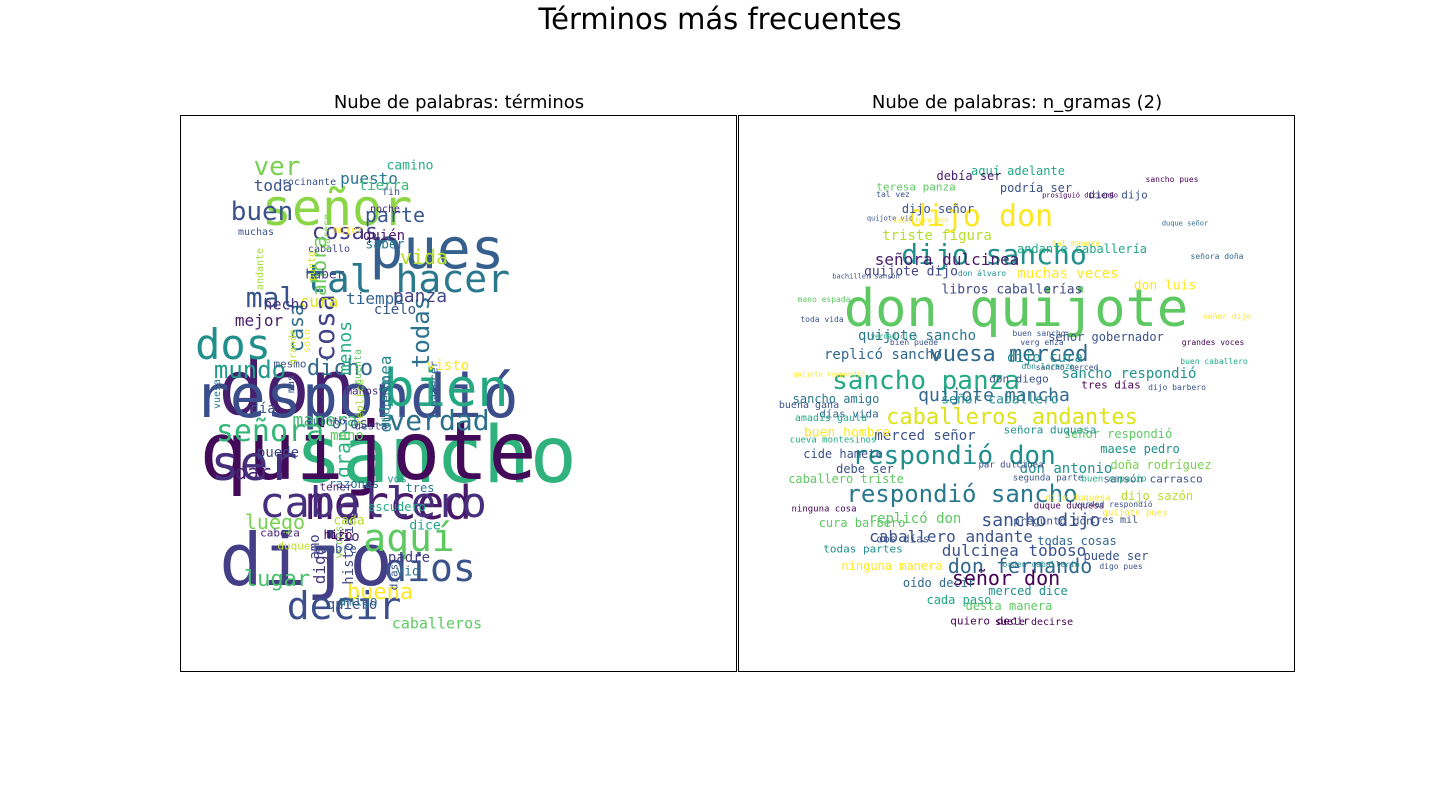 This screenshot has width=1440, height=792. What do you see at coordinates (409, 558) in the screenshot?
I see `word-terminos-52: padre` at bounding box center [409, 558].